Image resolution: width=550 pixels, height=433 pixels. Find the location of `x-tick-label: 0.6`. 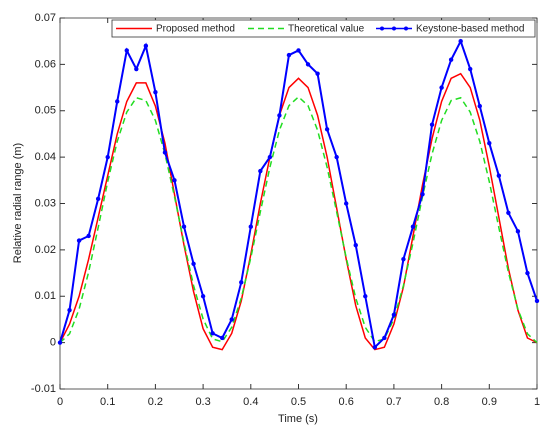

x-tick-label: 0.6 is located at coordinates (346, 402).